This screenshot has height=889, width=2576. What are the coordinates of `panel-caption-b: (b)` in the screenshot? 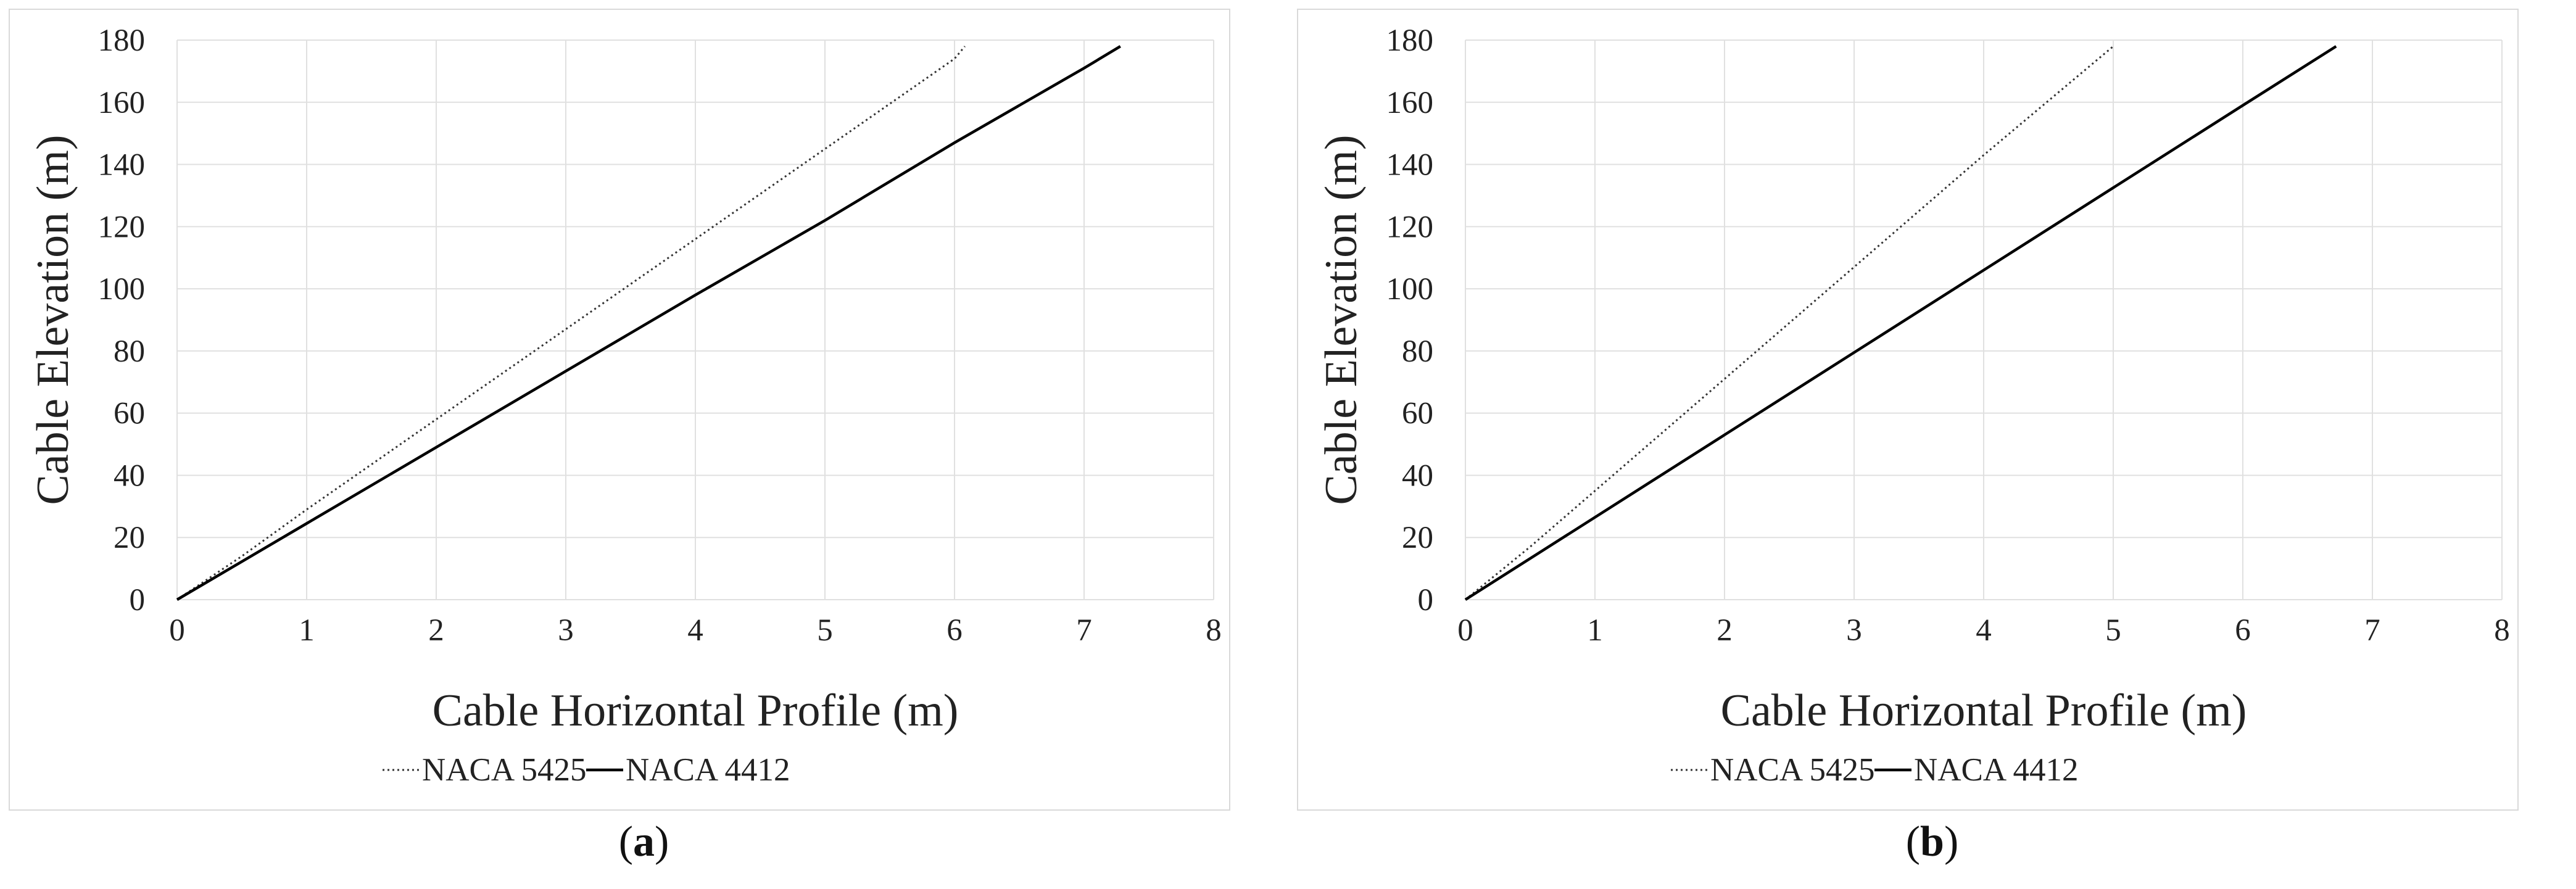 It's located at (1932, 842).